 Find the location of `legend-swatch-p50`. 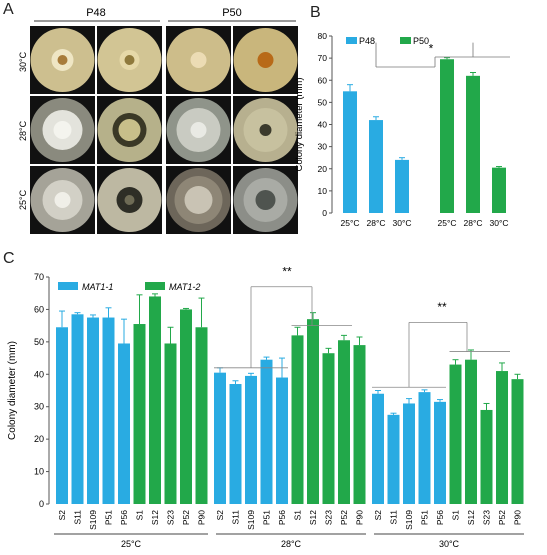

legend-swatch-p50 is located at coordinates (405, 40).